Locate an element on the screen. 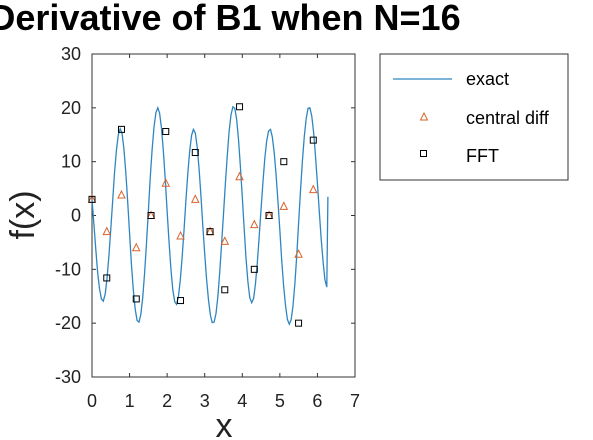 The image size is (593, 440). x-tick-label: 6 is located at coordinates (317, 401).